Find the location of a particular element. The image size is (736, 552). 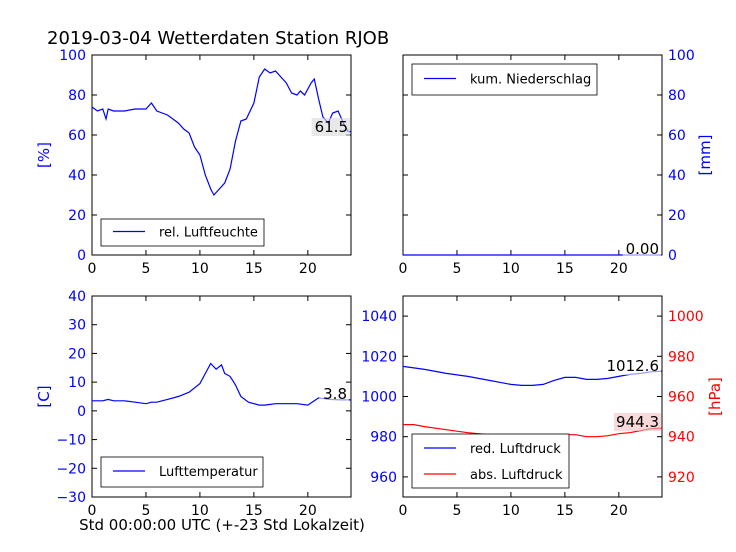

last-value-label: 944.3 is located at coordinates (637, 422).